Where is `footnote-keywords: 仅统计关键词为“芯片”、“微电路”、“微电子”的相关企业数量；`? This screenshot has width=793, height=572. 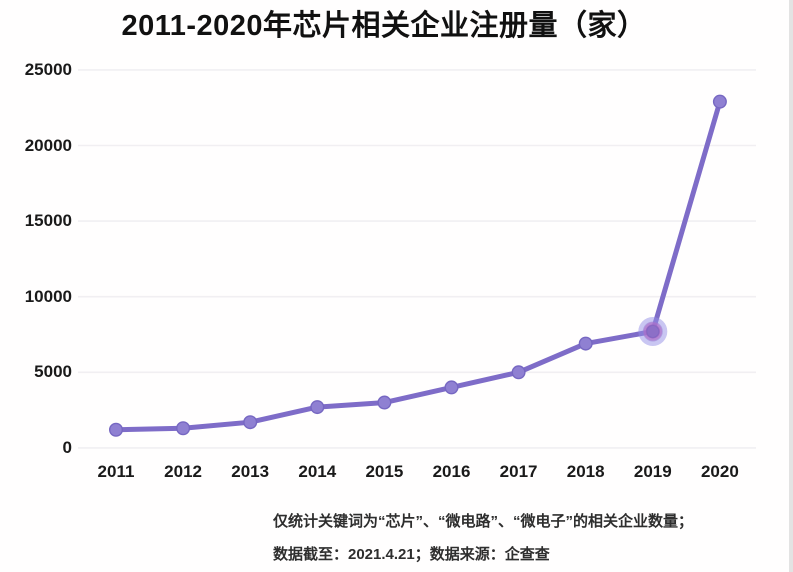 footnote-keywords: 仅统计关键词为“芯片”、“微电路”、“微电子”的相关企业数量； is located at coordinates (483, 521).